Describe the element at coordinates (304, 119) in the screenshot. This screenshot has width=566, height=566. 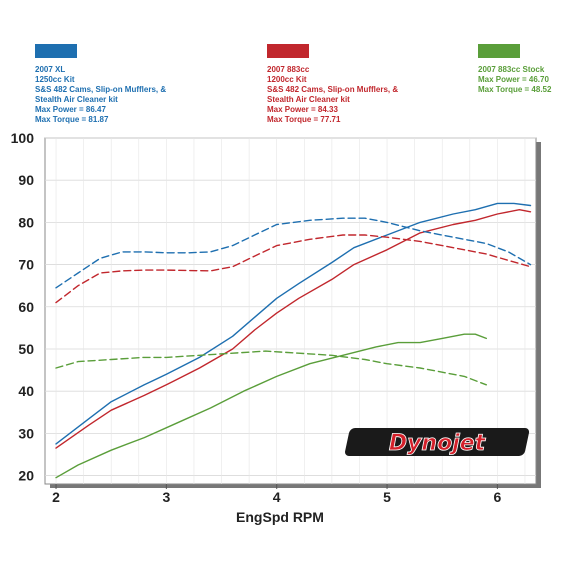
I see `legend-line: Max Torque = 77.71` at that location.